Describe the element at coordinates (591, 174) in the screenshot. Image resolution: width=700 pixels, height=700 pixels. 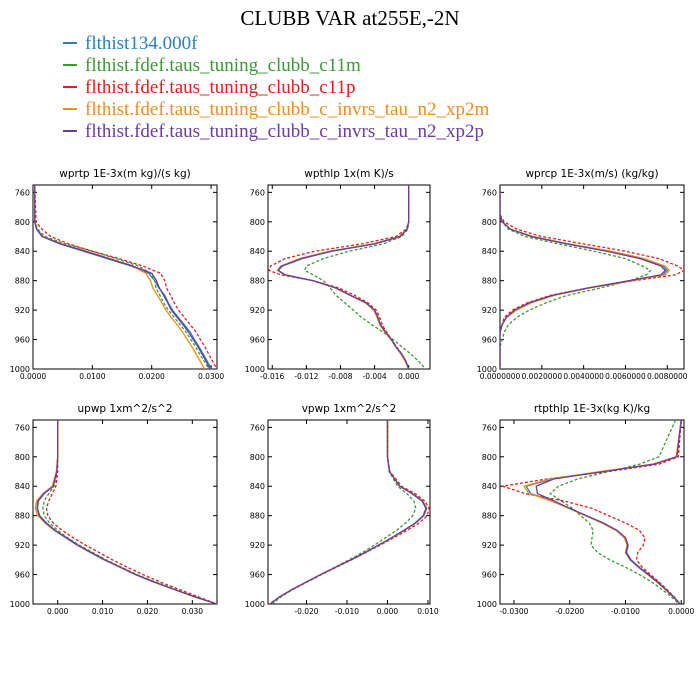
I see `panel-title: wprcp 1E-3x(m/s) (kg/kg)` at that location.